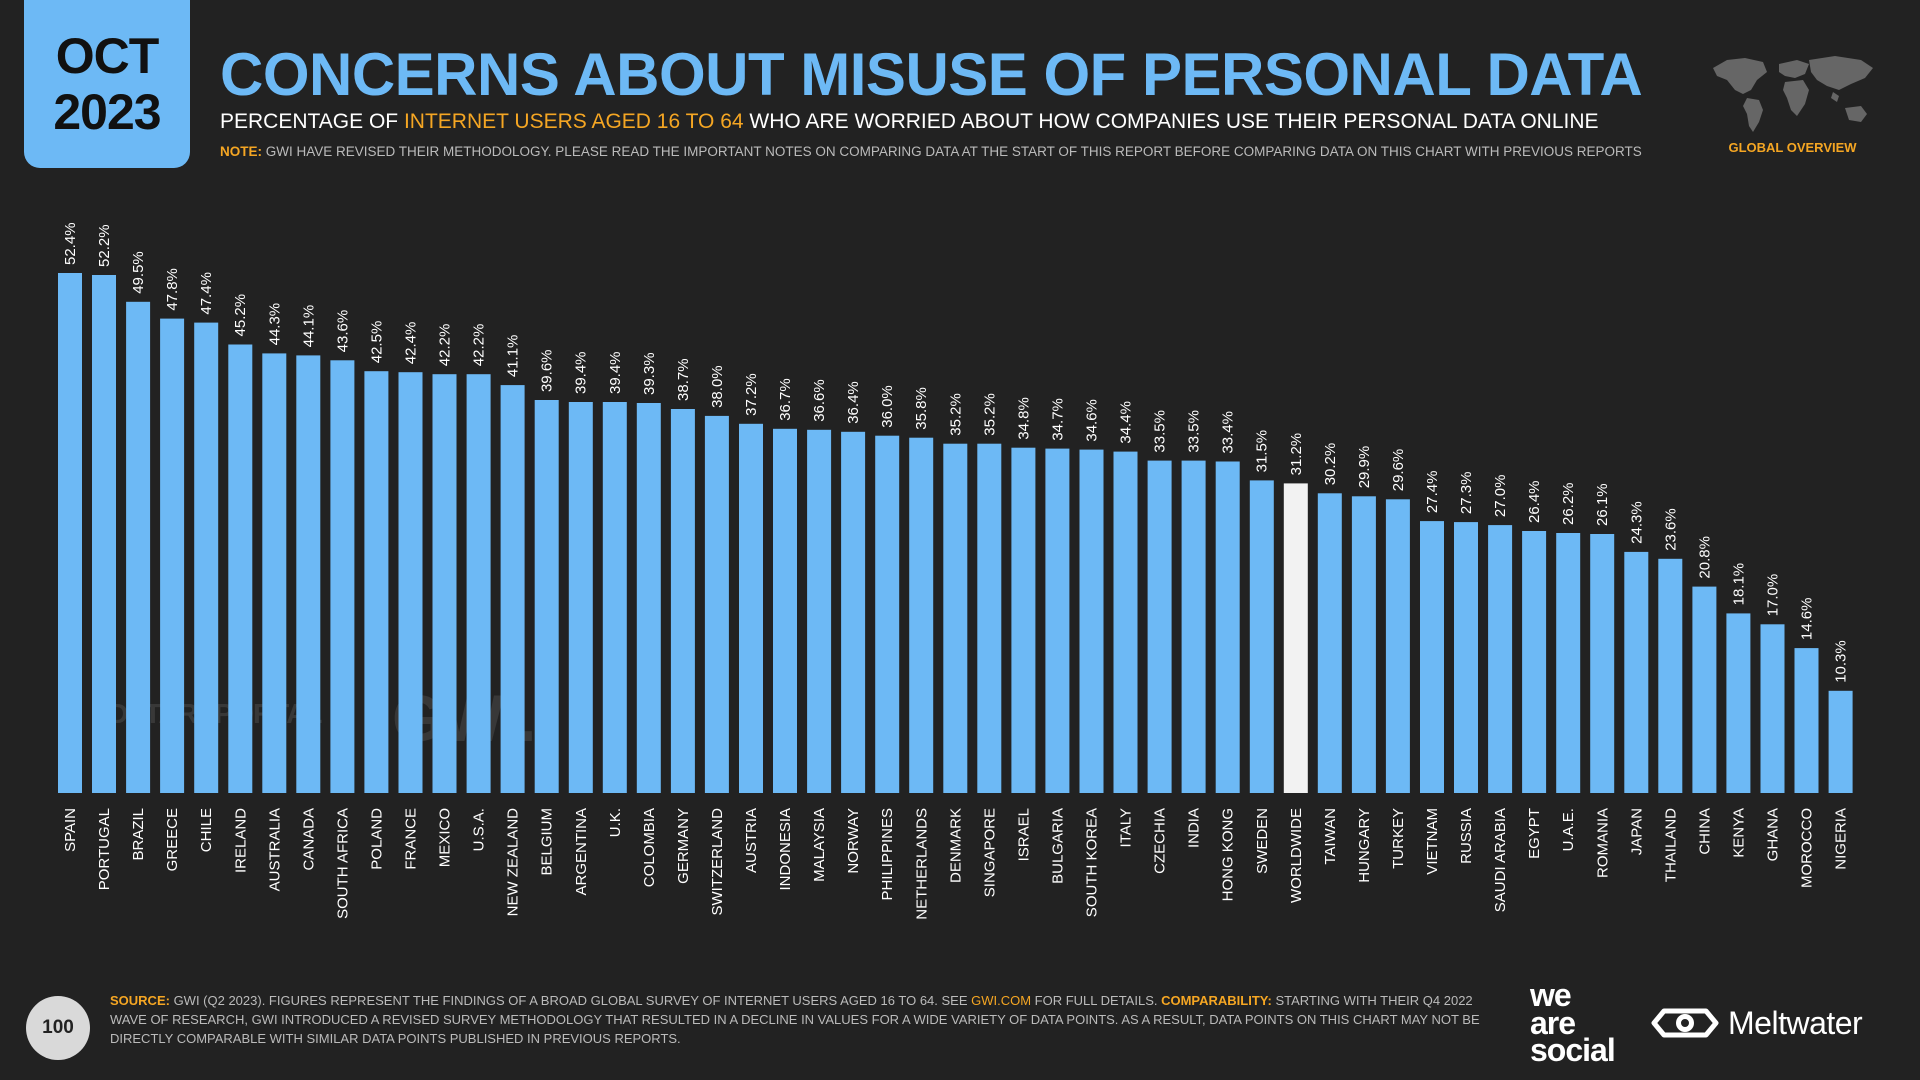 This screenshot has height=1080, width=1920. Describe the element at coordinates (1296, 454) in the screenshot. I see `value-label: 31.2%` at that location.